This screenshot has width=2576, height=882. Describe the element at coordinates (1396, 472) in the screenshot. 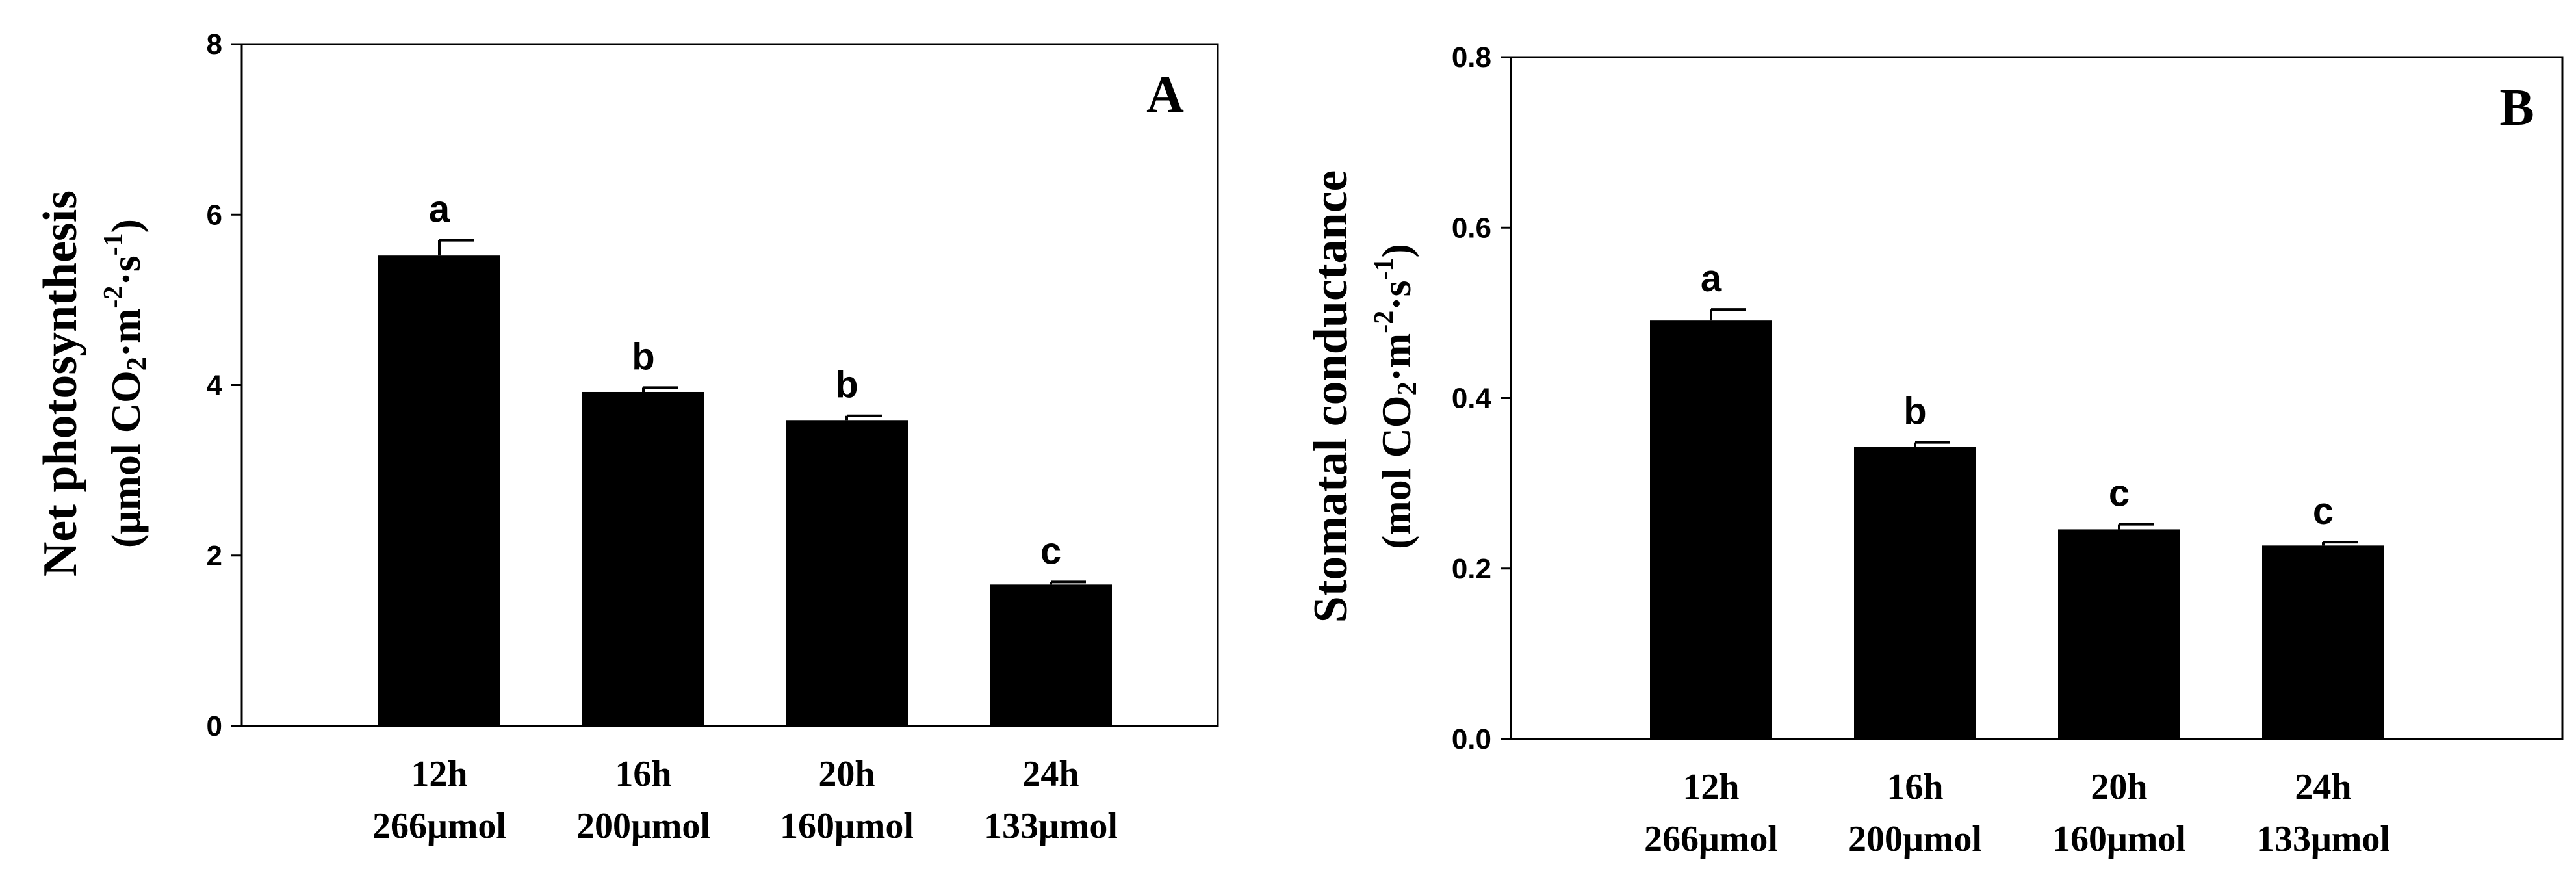

I see `unit-text: (mol CO` at that location.